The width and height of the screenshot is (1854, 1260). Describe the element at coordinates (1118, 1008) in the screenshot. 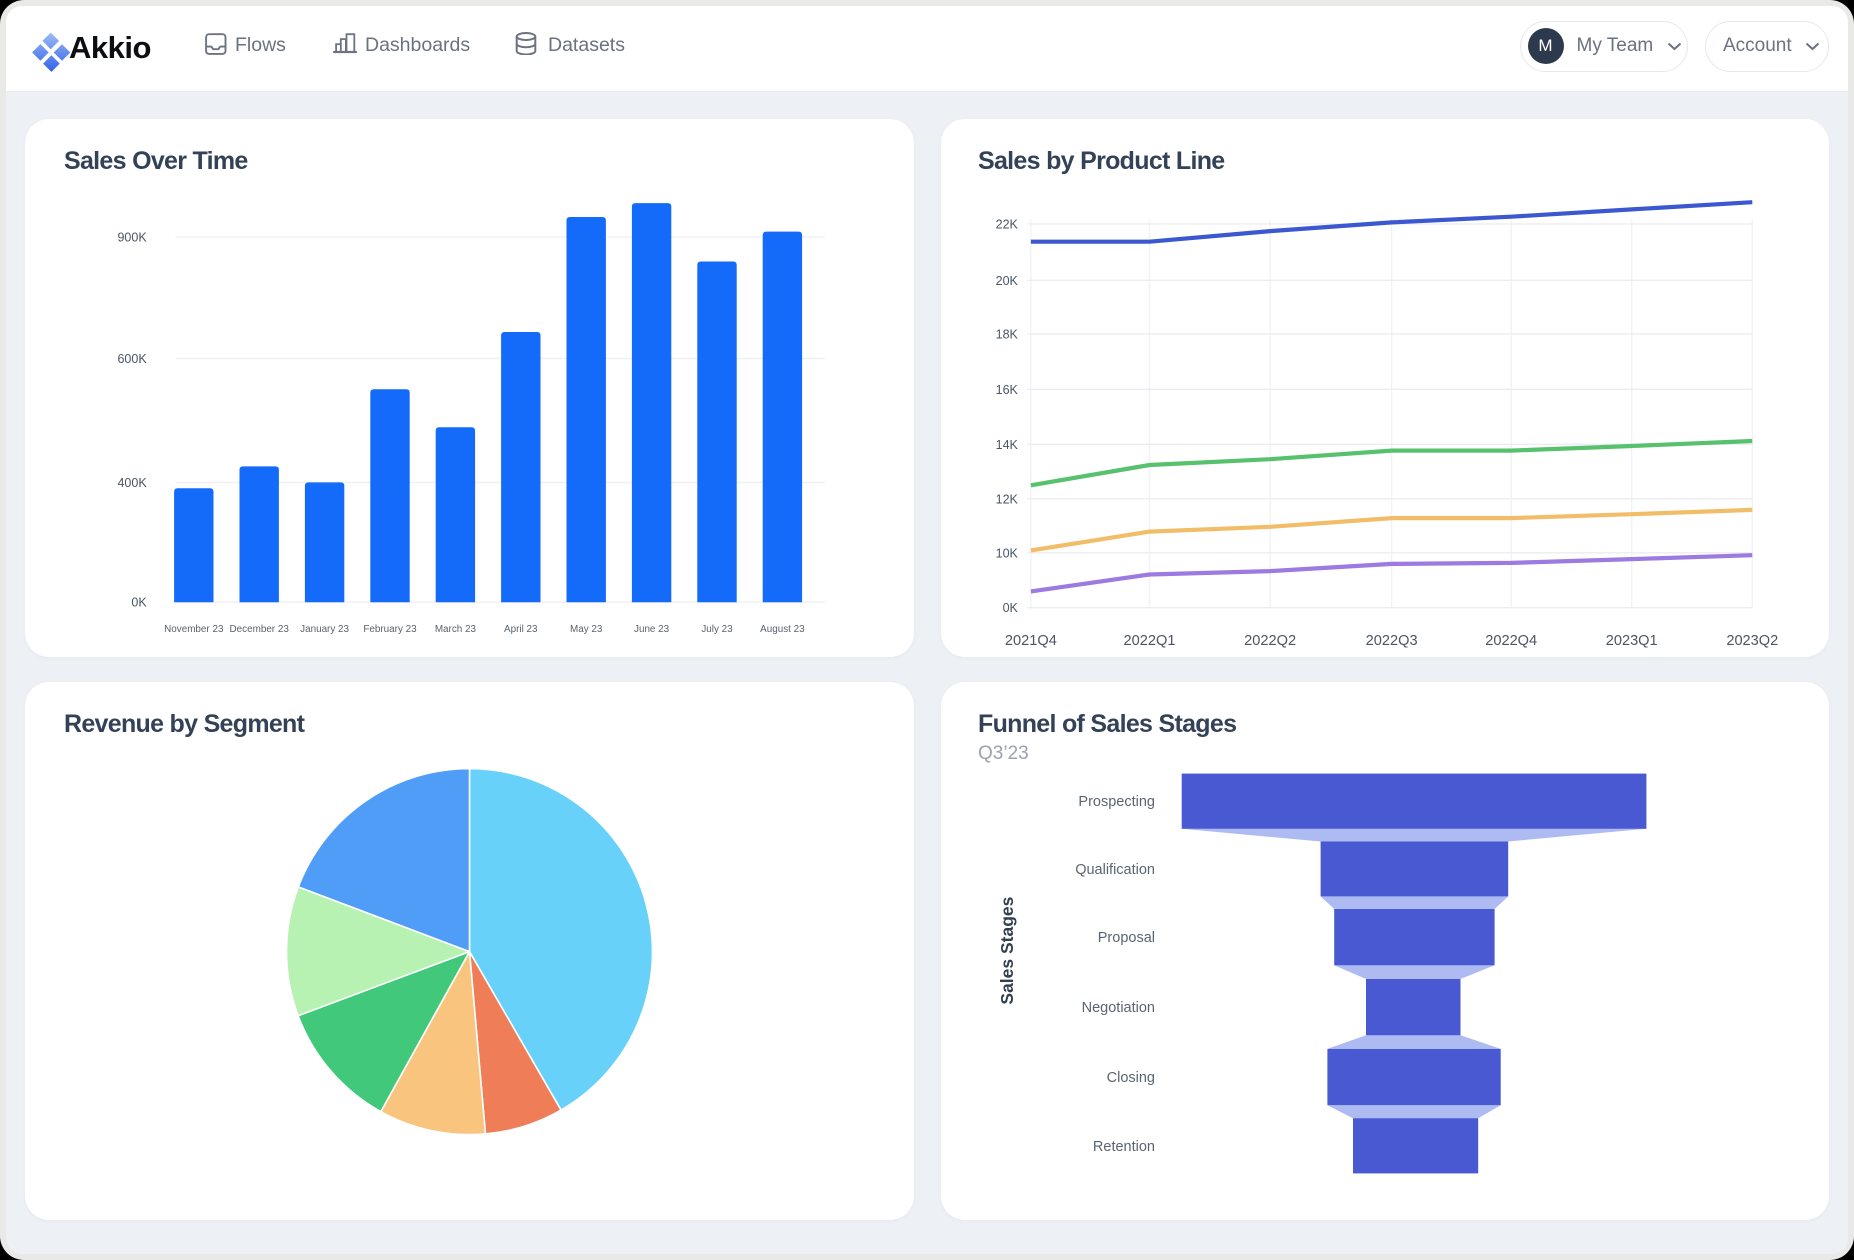

I see `svg-text: Negotiation` at that location.